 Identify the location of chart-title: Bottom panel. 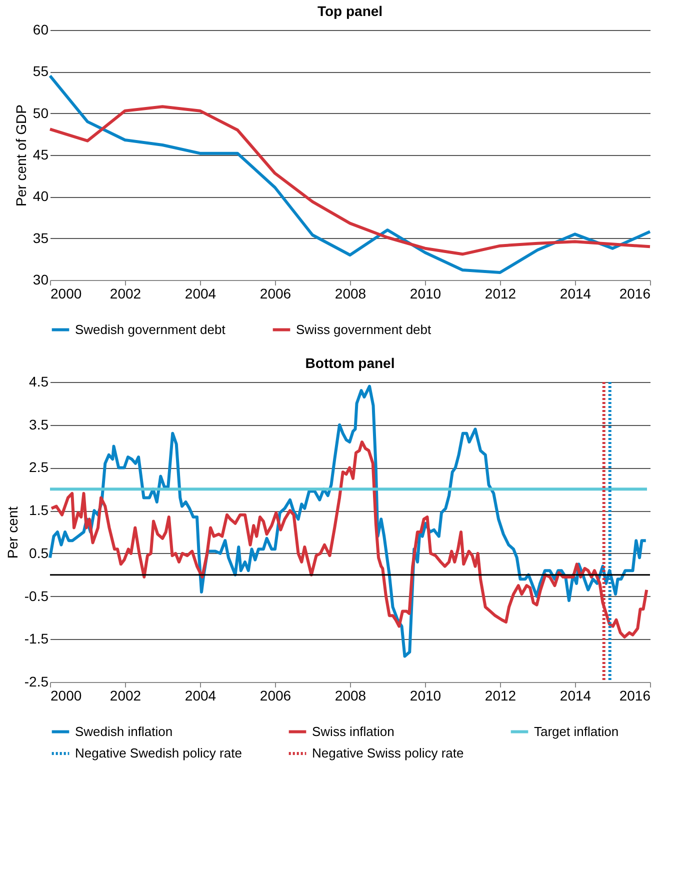
(350, 363).